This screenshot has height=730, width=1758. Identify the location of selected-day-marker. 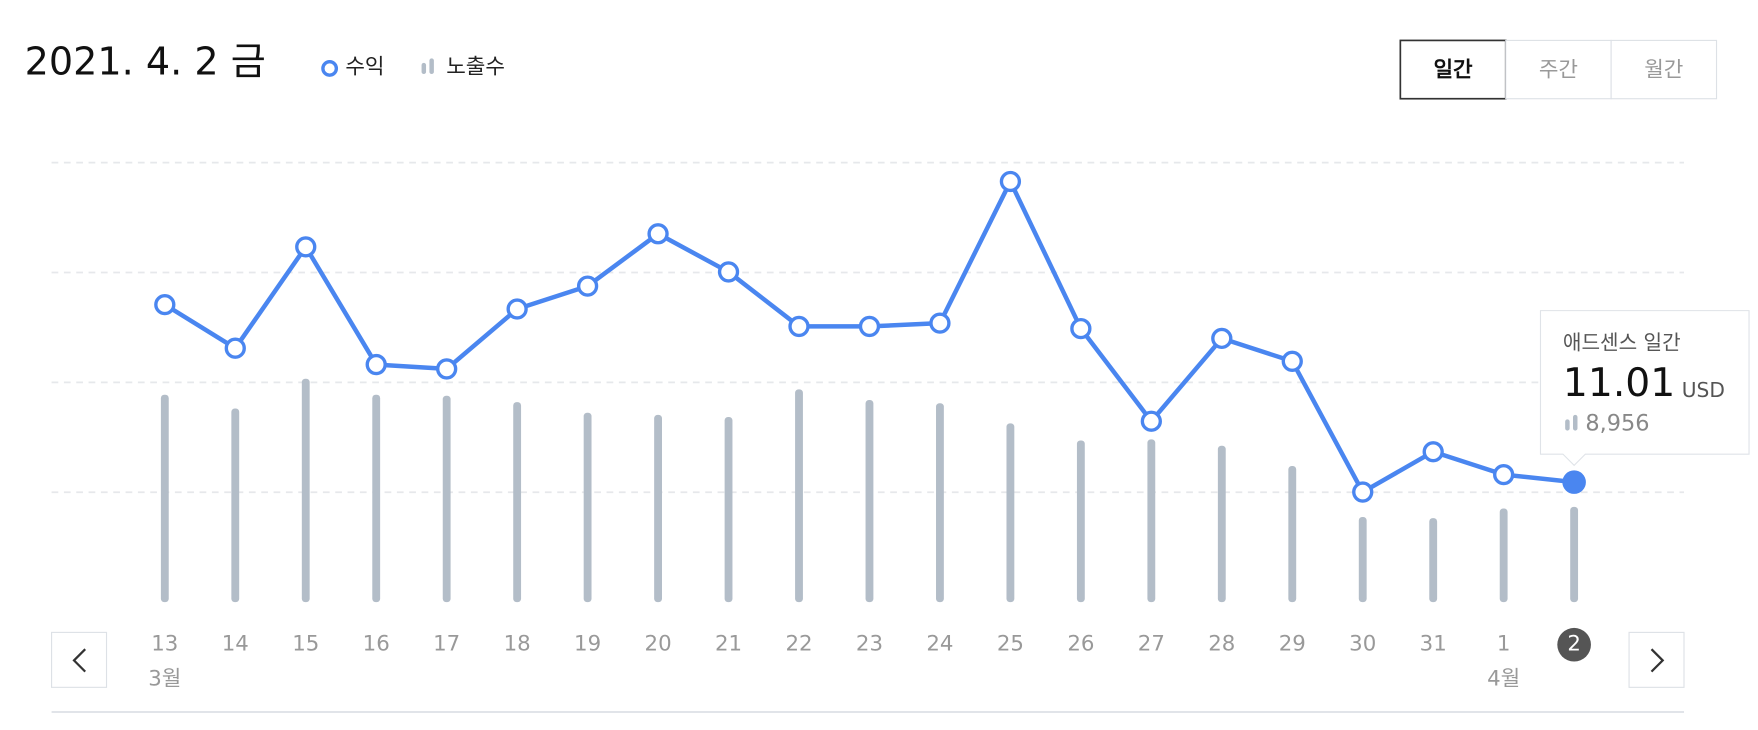
(1574, 644).